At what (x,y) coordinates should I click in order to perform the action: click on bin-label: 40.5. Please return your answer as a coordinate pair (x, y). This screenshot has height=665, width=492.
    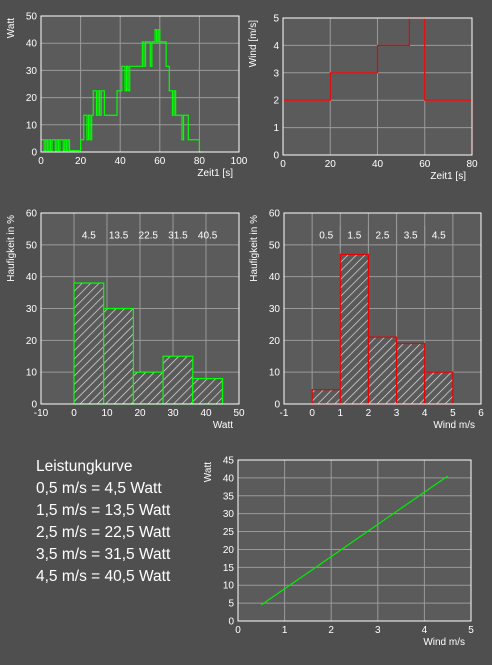
    Looking at the image, I should click on (208, 235).